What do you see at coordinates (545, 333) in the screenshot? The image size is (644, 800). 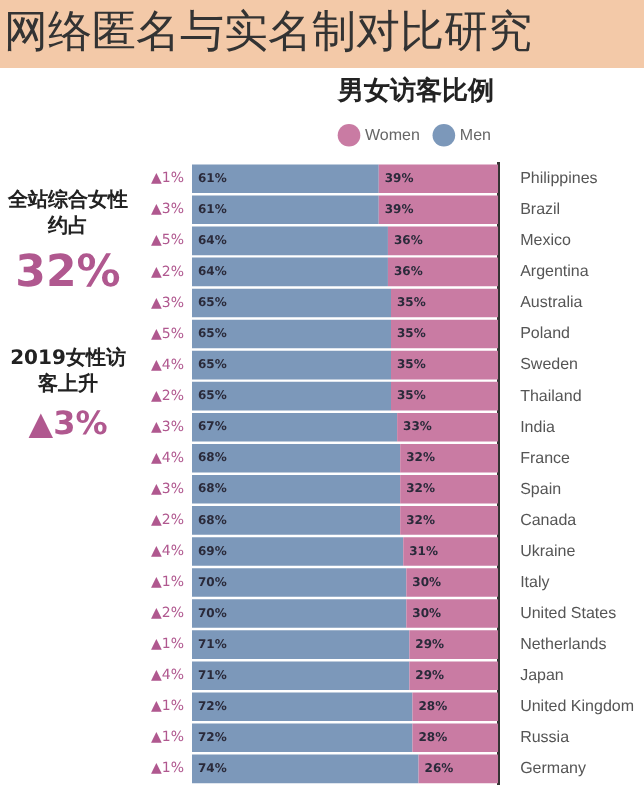 I see `y-tick-label: Poland` at bounding box center [545, 333].